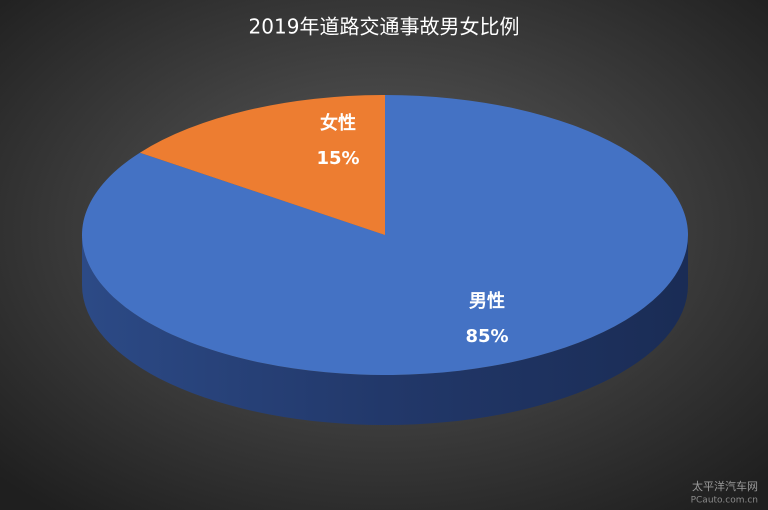 This screenshot has height=510, width=768. I want to click on watermark: 太平洋汽车网, so click(725, 486).